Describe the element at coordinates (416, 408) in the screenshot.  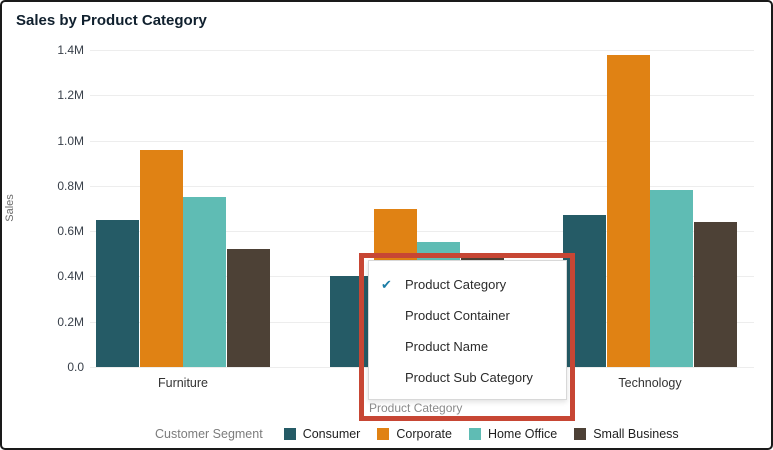
I see `x-axis-attribute-control: Product Category` at that location.